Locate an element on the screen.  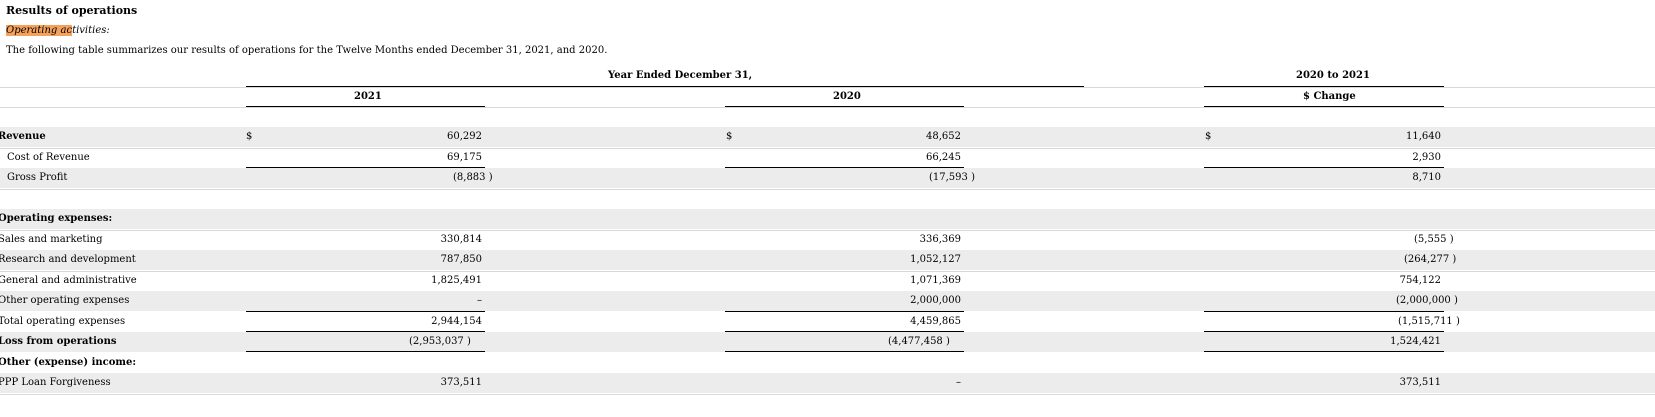
value-change: 754,122 is located at coordinates (1420, 280).